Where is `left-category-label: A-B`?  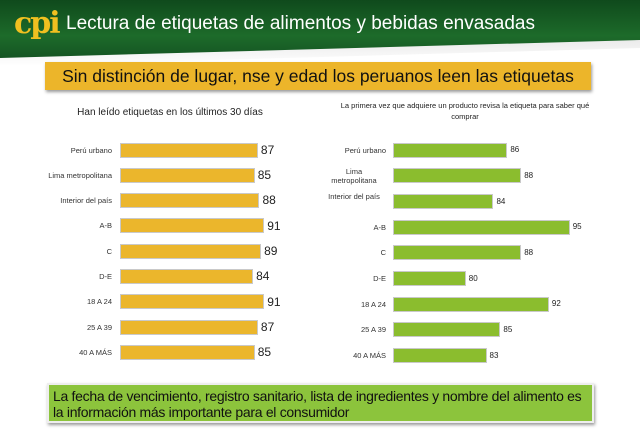 left-category-label: A-B is located at coordinates (105, 226).